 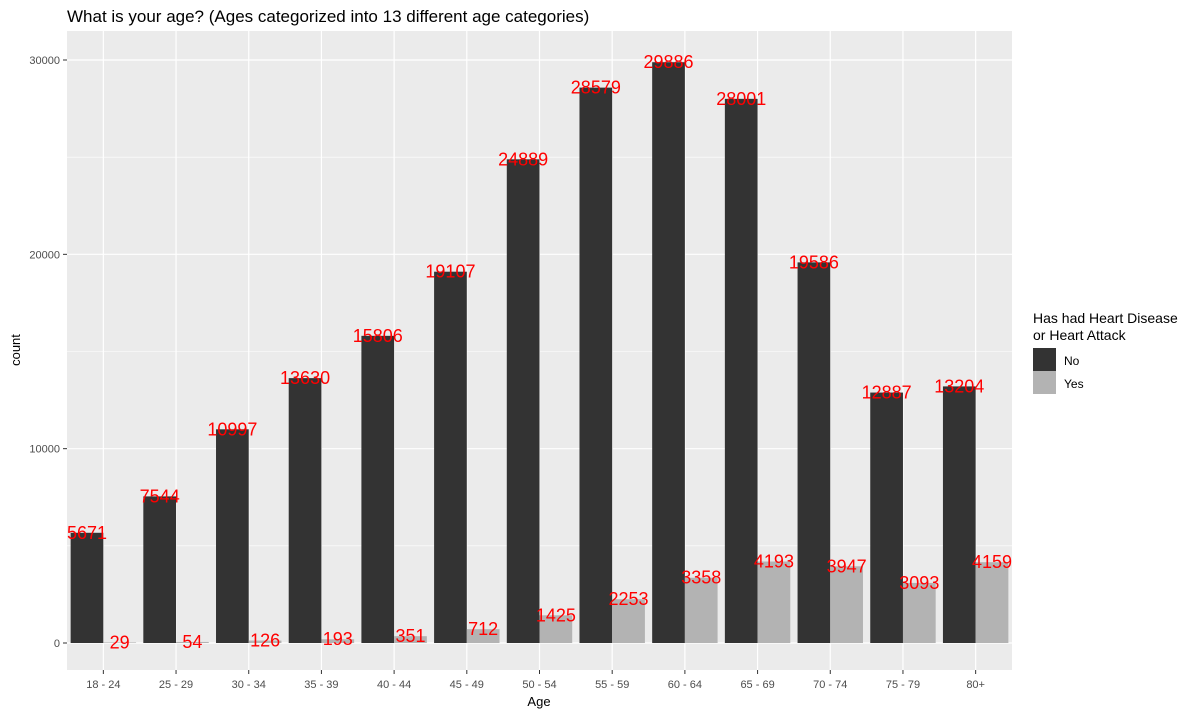 I want to click on data-label-yes-3: 193, so click(x=338, y=639).